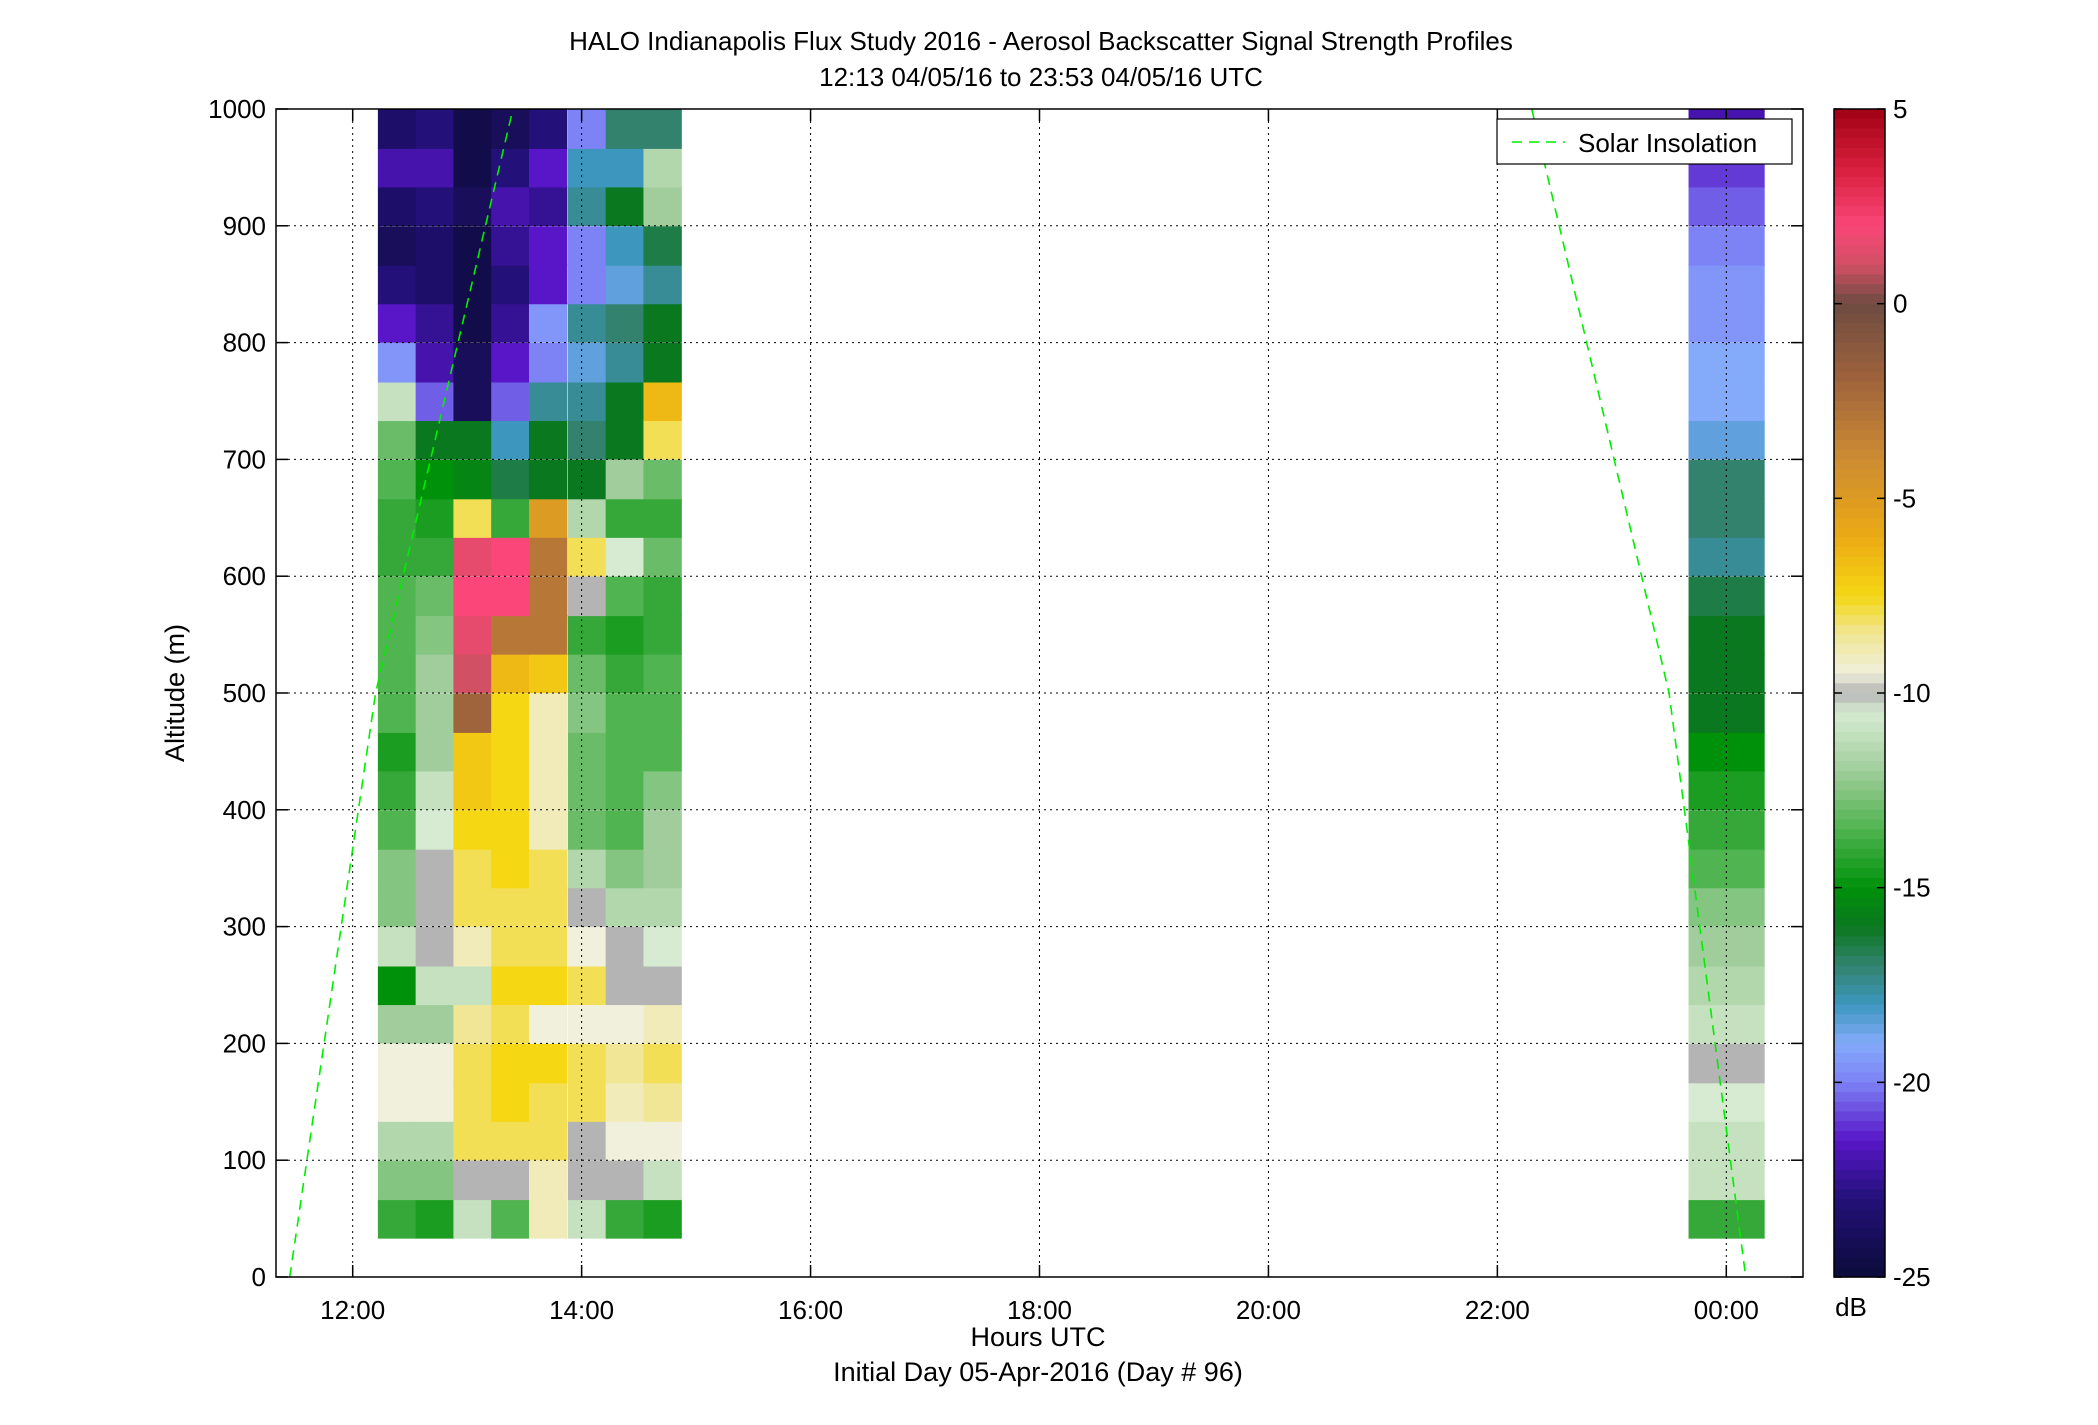 This screenshot has width=2098, height=1425. Describe the element at coordinates (1904, 498) in the screenshot. I see `colorbar-tick-label: -5` at that location.